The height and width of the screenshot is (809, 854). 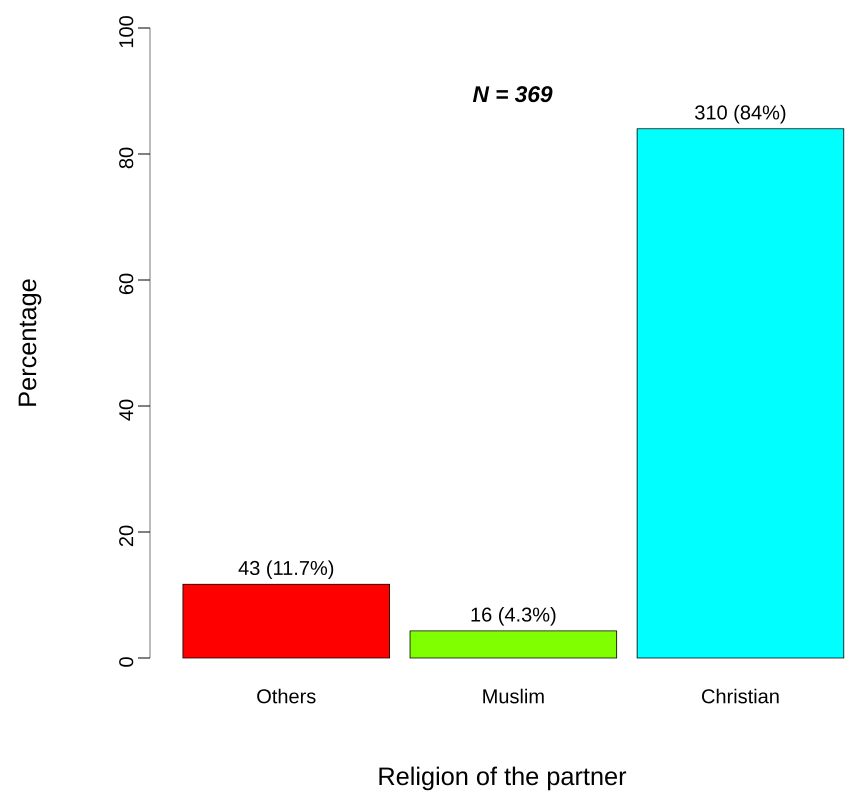 I want to click on data-label: 43 (11.7%), so click(x=286, y=570).